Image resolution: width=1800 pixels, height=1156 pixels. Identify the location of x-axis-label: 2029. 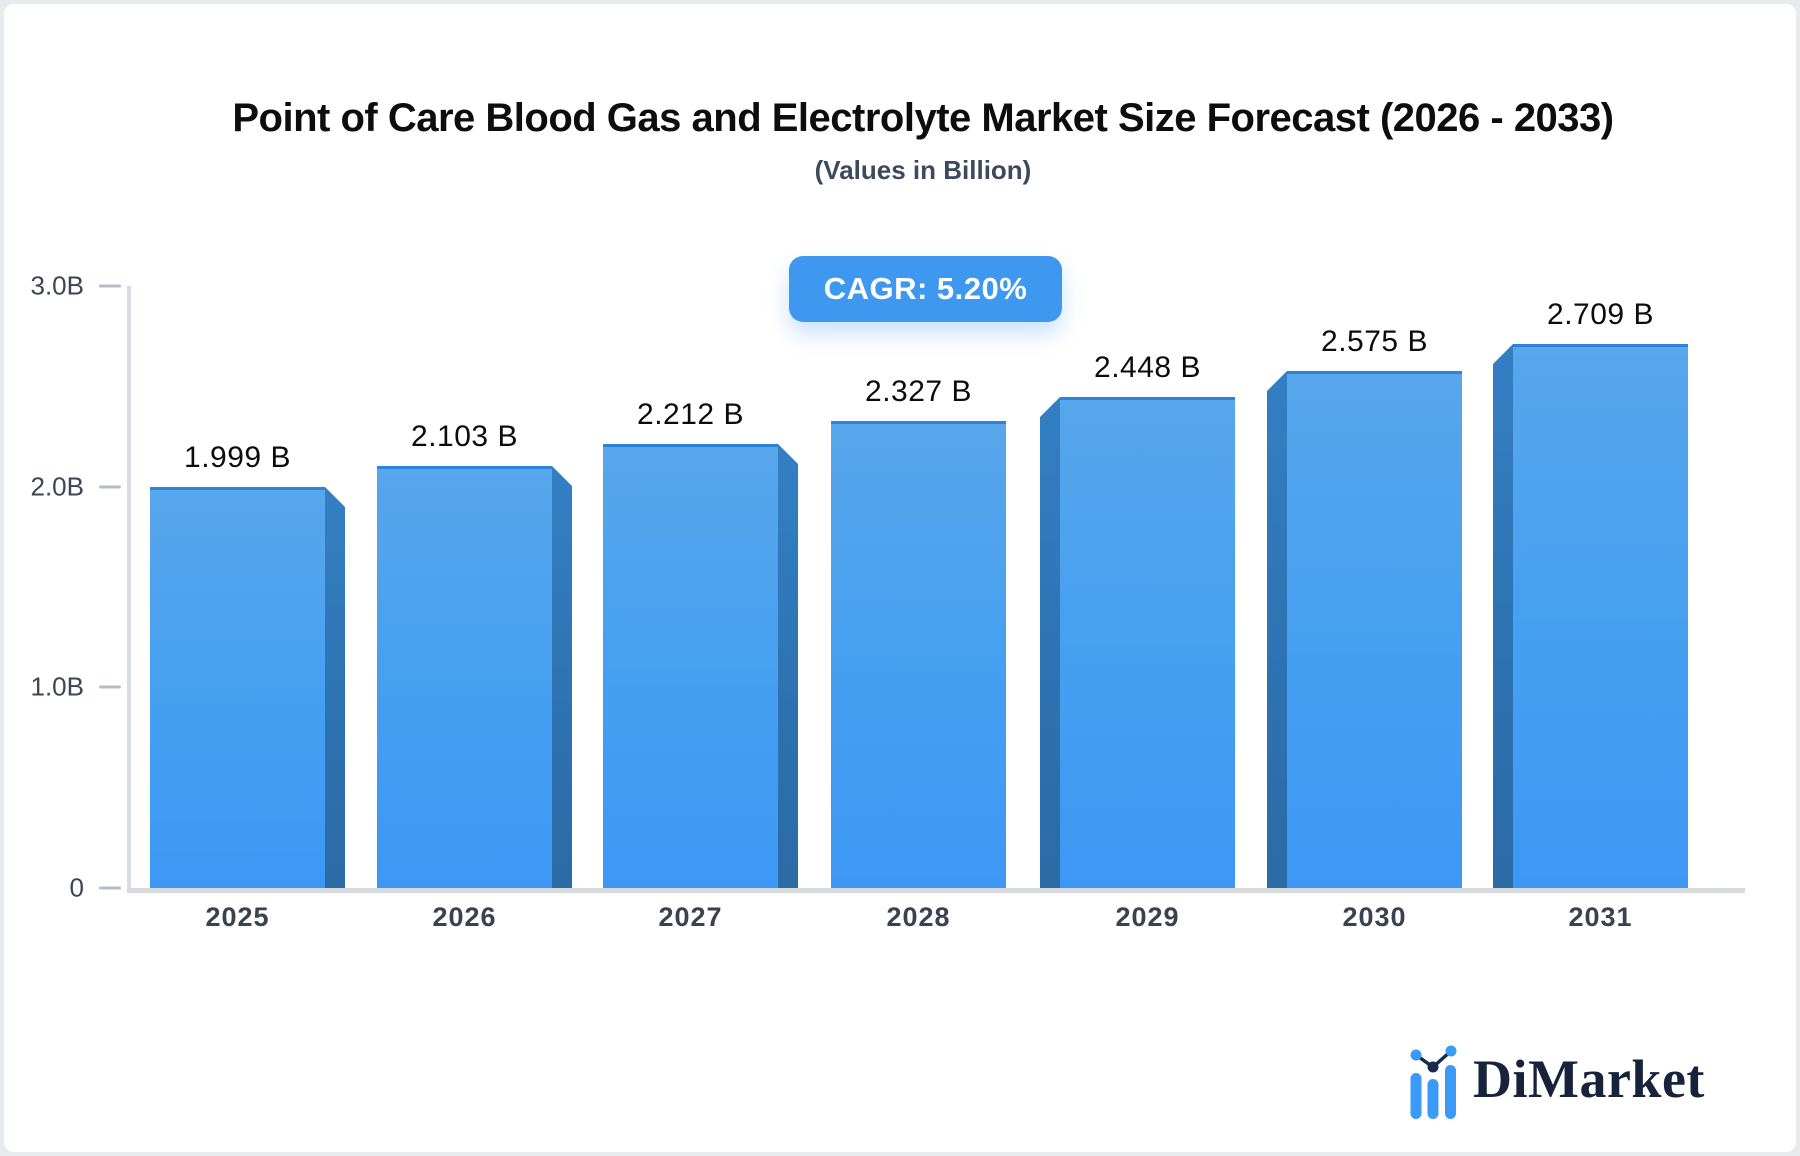
(1147, 917).